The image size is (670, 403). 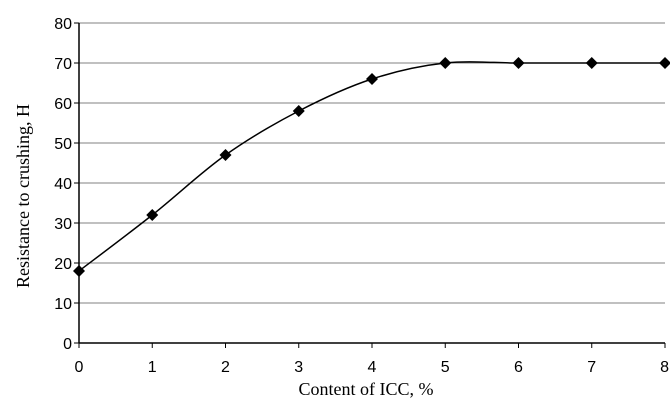 I want to click on y-tick-label: 60, so click(x=63, y=104).